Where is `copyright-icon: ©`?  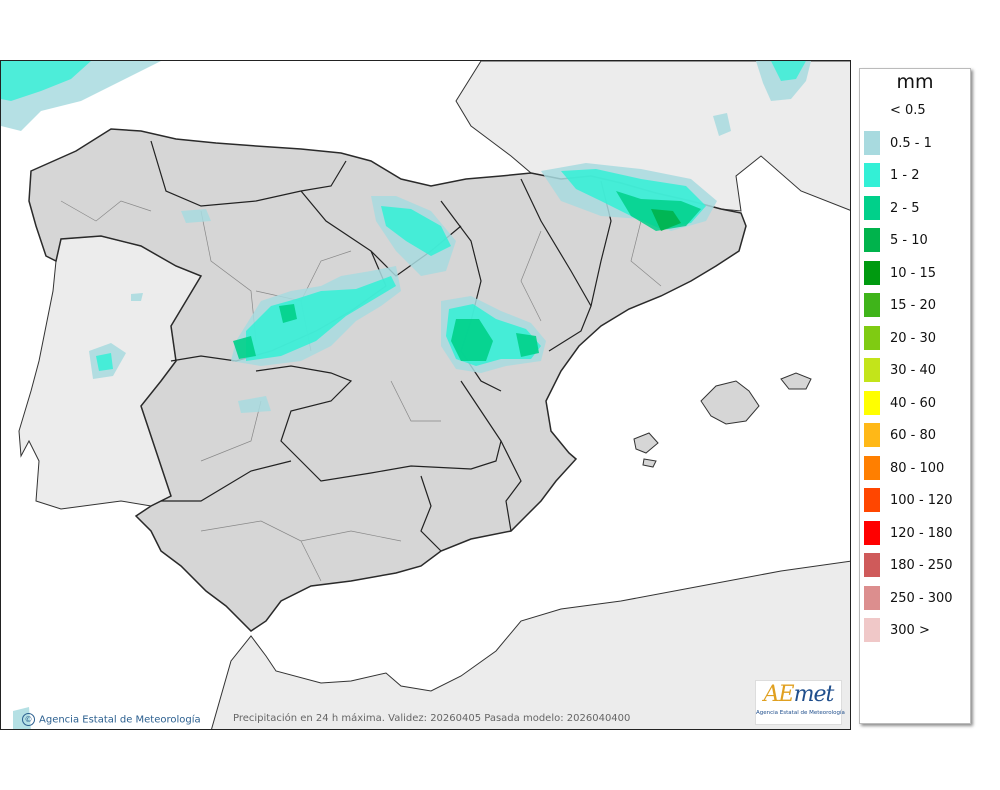 copyright-icon: © is located at coordinates (28, 719).